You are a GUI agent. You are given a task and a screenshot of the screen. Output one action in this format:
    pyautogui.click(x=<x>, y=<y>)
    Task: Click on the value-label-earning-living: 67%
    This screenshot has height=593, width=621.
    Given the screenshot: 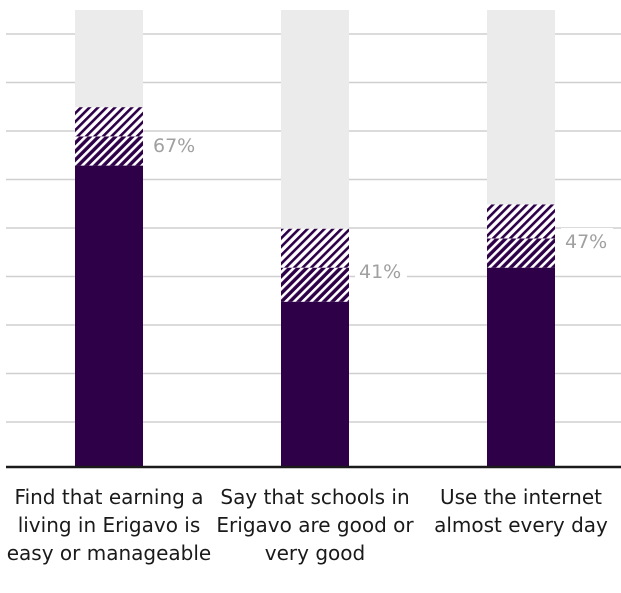 What is the action you would take?
    pyautogui.click(x=174, y=146)
    